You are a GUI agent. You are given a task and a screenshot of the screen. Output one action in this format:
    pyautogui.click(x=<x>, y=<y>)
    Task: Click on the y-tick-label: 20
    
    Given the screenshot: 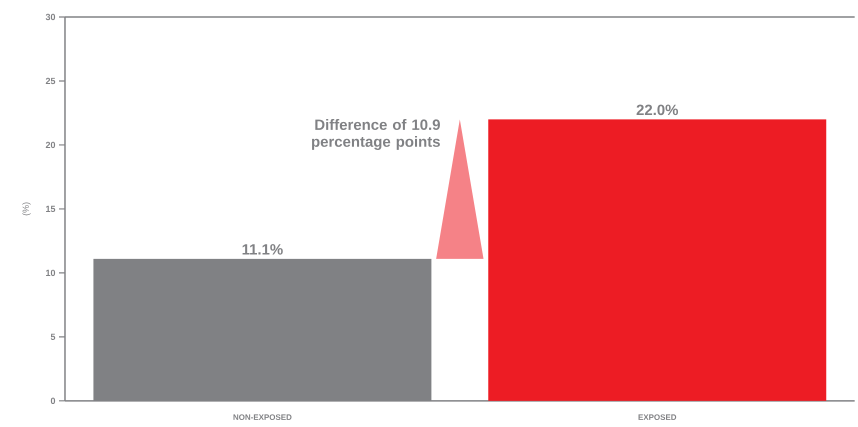 What is the action you would take?
    pyautogui.click(x=51, y=145)
    